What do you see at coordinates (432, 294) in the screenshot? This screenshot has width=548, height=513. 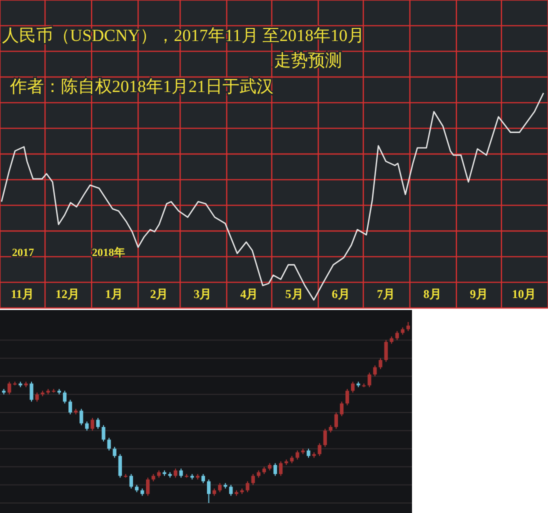 I see `x-tick-label: 8月` at bounding box center [432, 294].